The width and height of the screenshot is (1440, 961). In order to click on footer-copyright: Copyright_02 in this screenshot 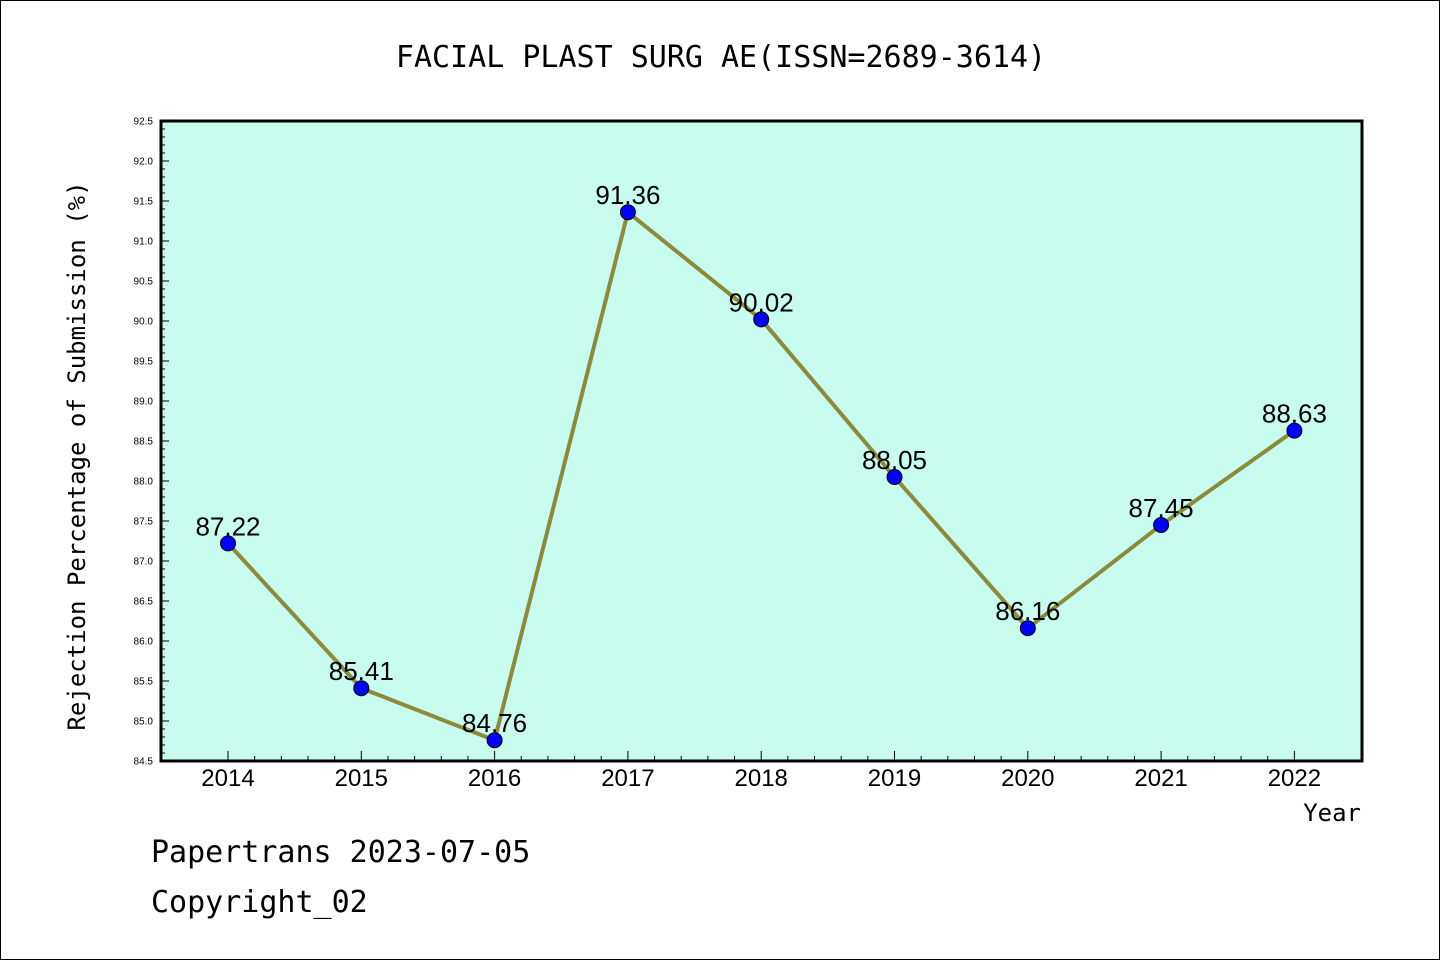, I will do `click(259, 902)`.